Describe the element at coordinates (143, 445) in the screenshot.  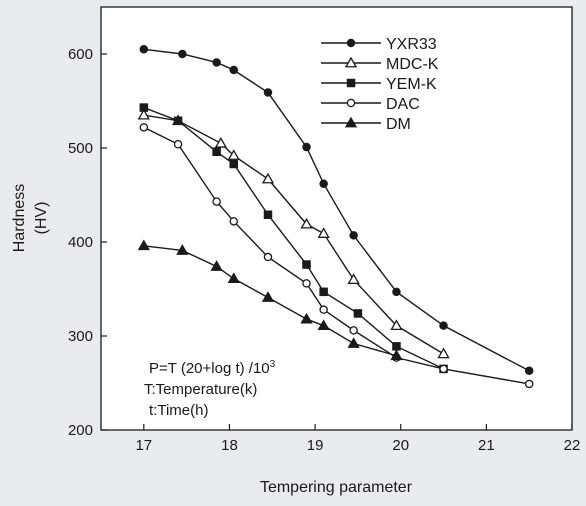
I see `x-tick-label: 17` at that location.